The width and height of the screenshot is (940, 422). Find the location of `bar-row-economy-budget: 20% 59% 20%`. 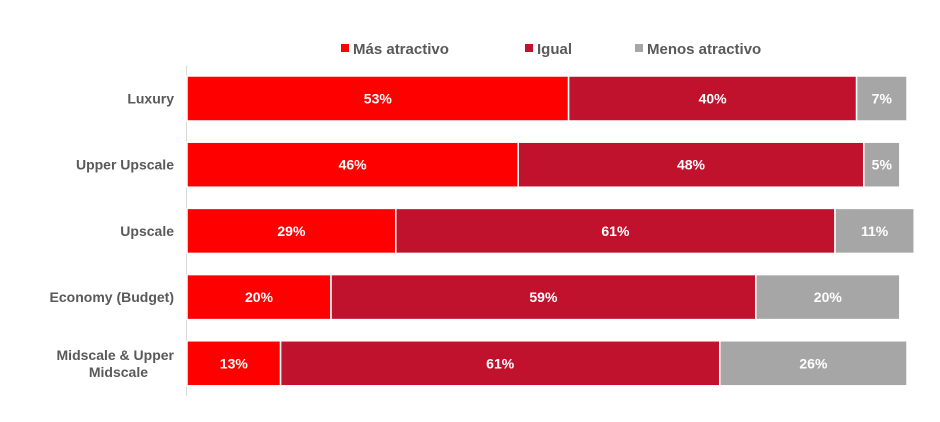

bar-row-economy-budget: 20% 59% 20% is located at coordinates (543, 297).